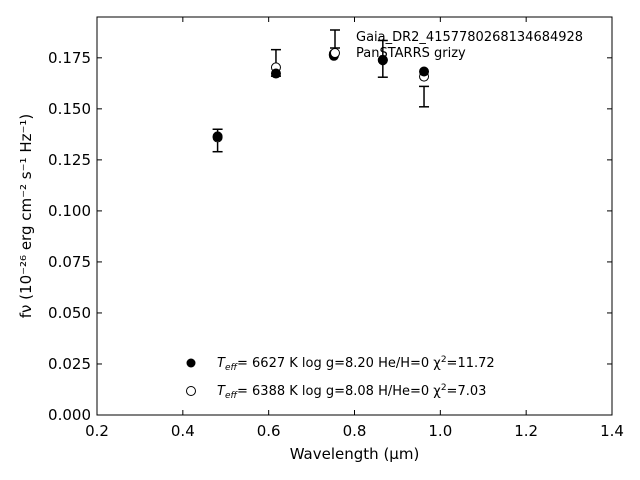 Image resolution: width=640 pixels, height=480 pixels. I want to click on fit-marker-filled, so click(191, 363).